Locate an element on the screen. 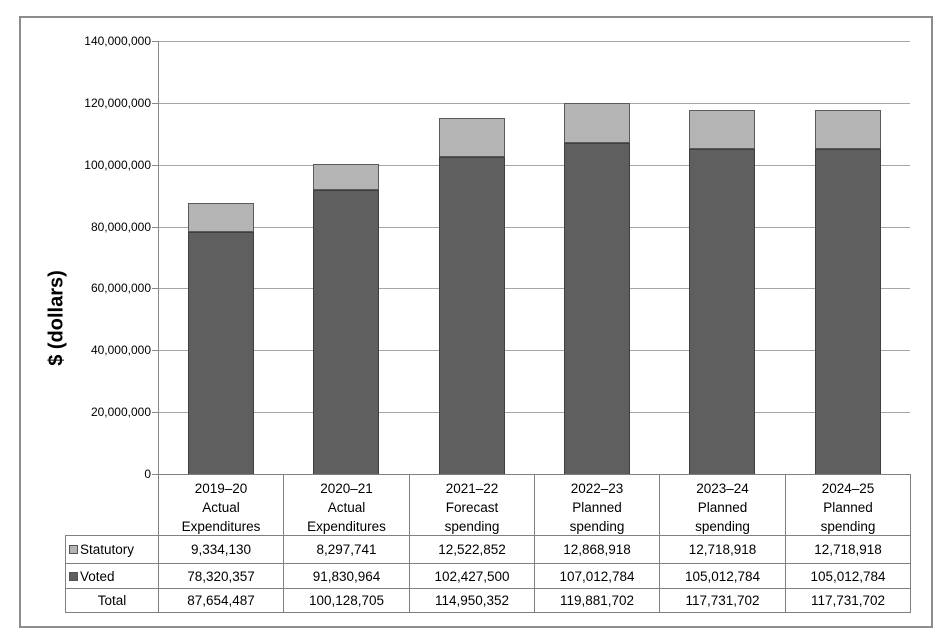  row-label-cell-statutory: Statutory is located at coordinates (112, 549).